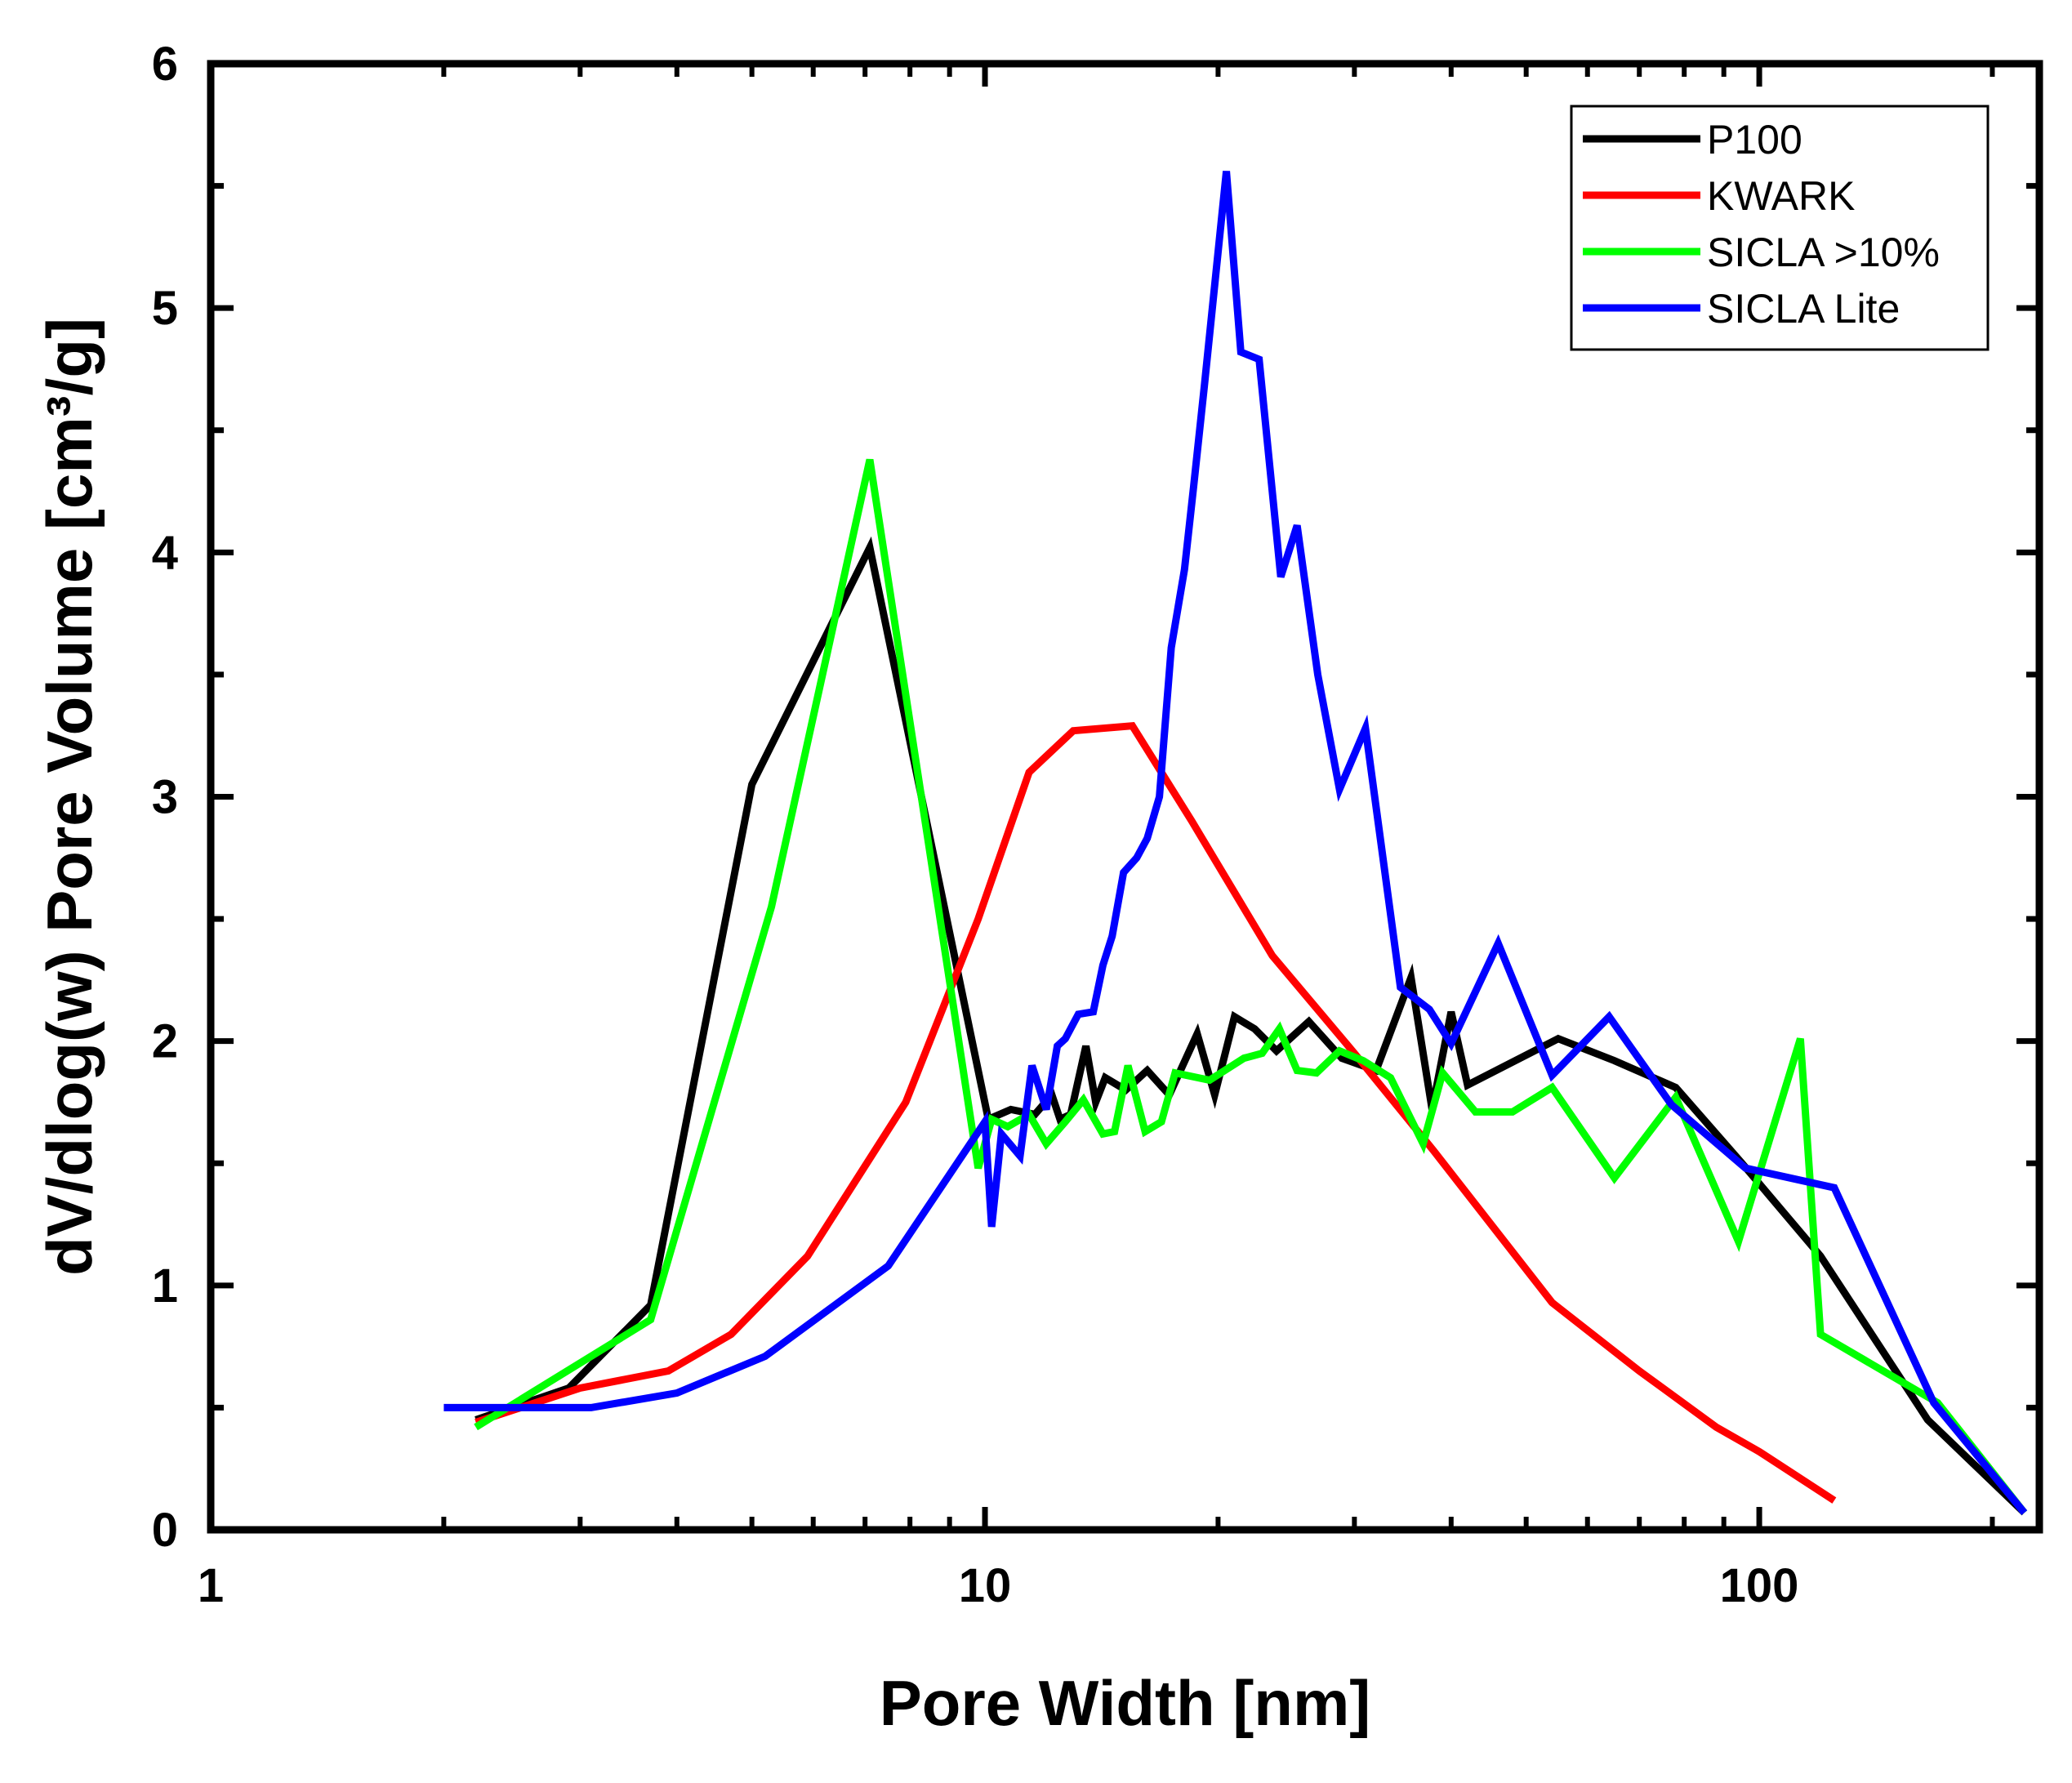  Describe the element at coordinates (1780, 228) in the screenshot. I see `legend: P100 KWARK SICLA >10% SICLA Lite` at that location.